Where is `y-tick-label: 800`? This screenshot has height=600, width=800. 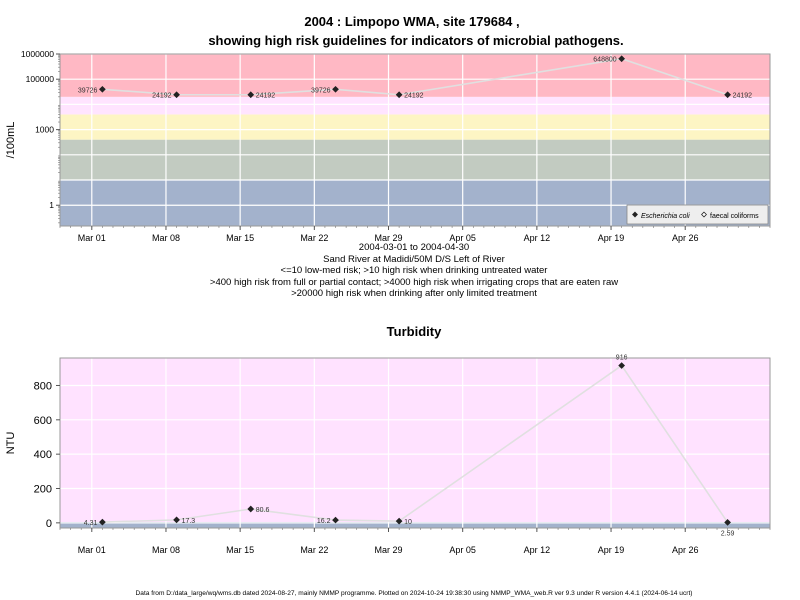 y-tick-label: 800 is located at coordinates (43, 386).